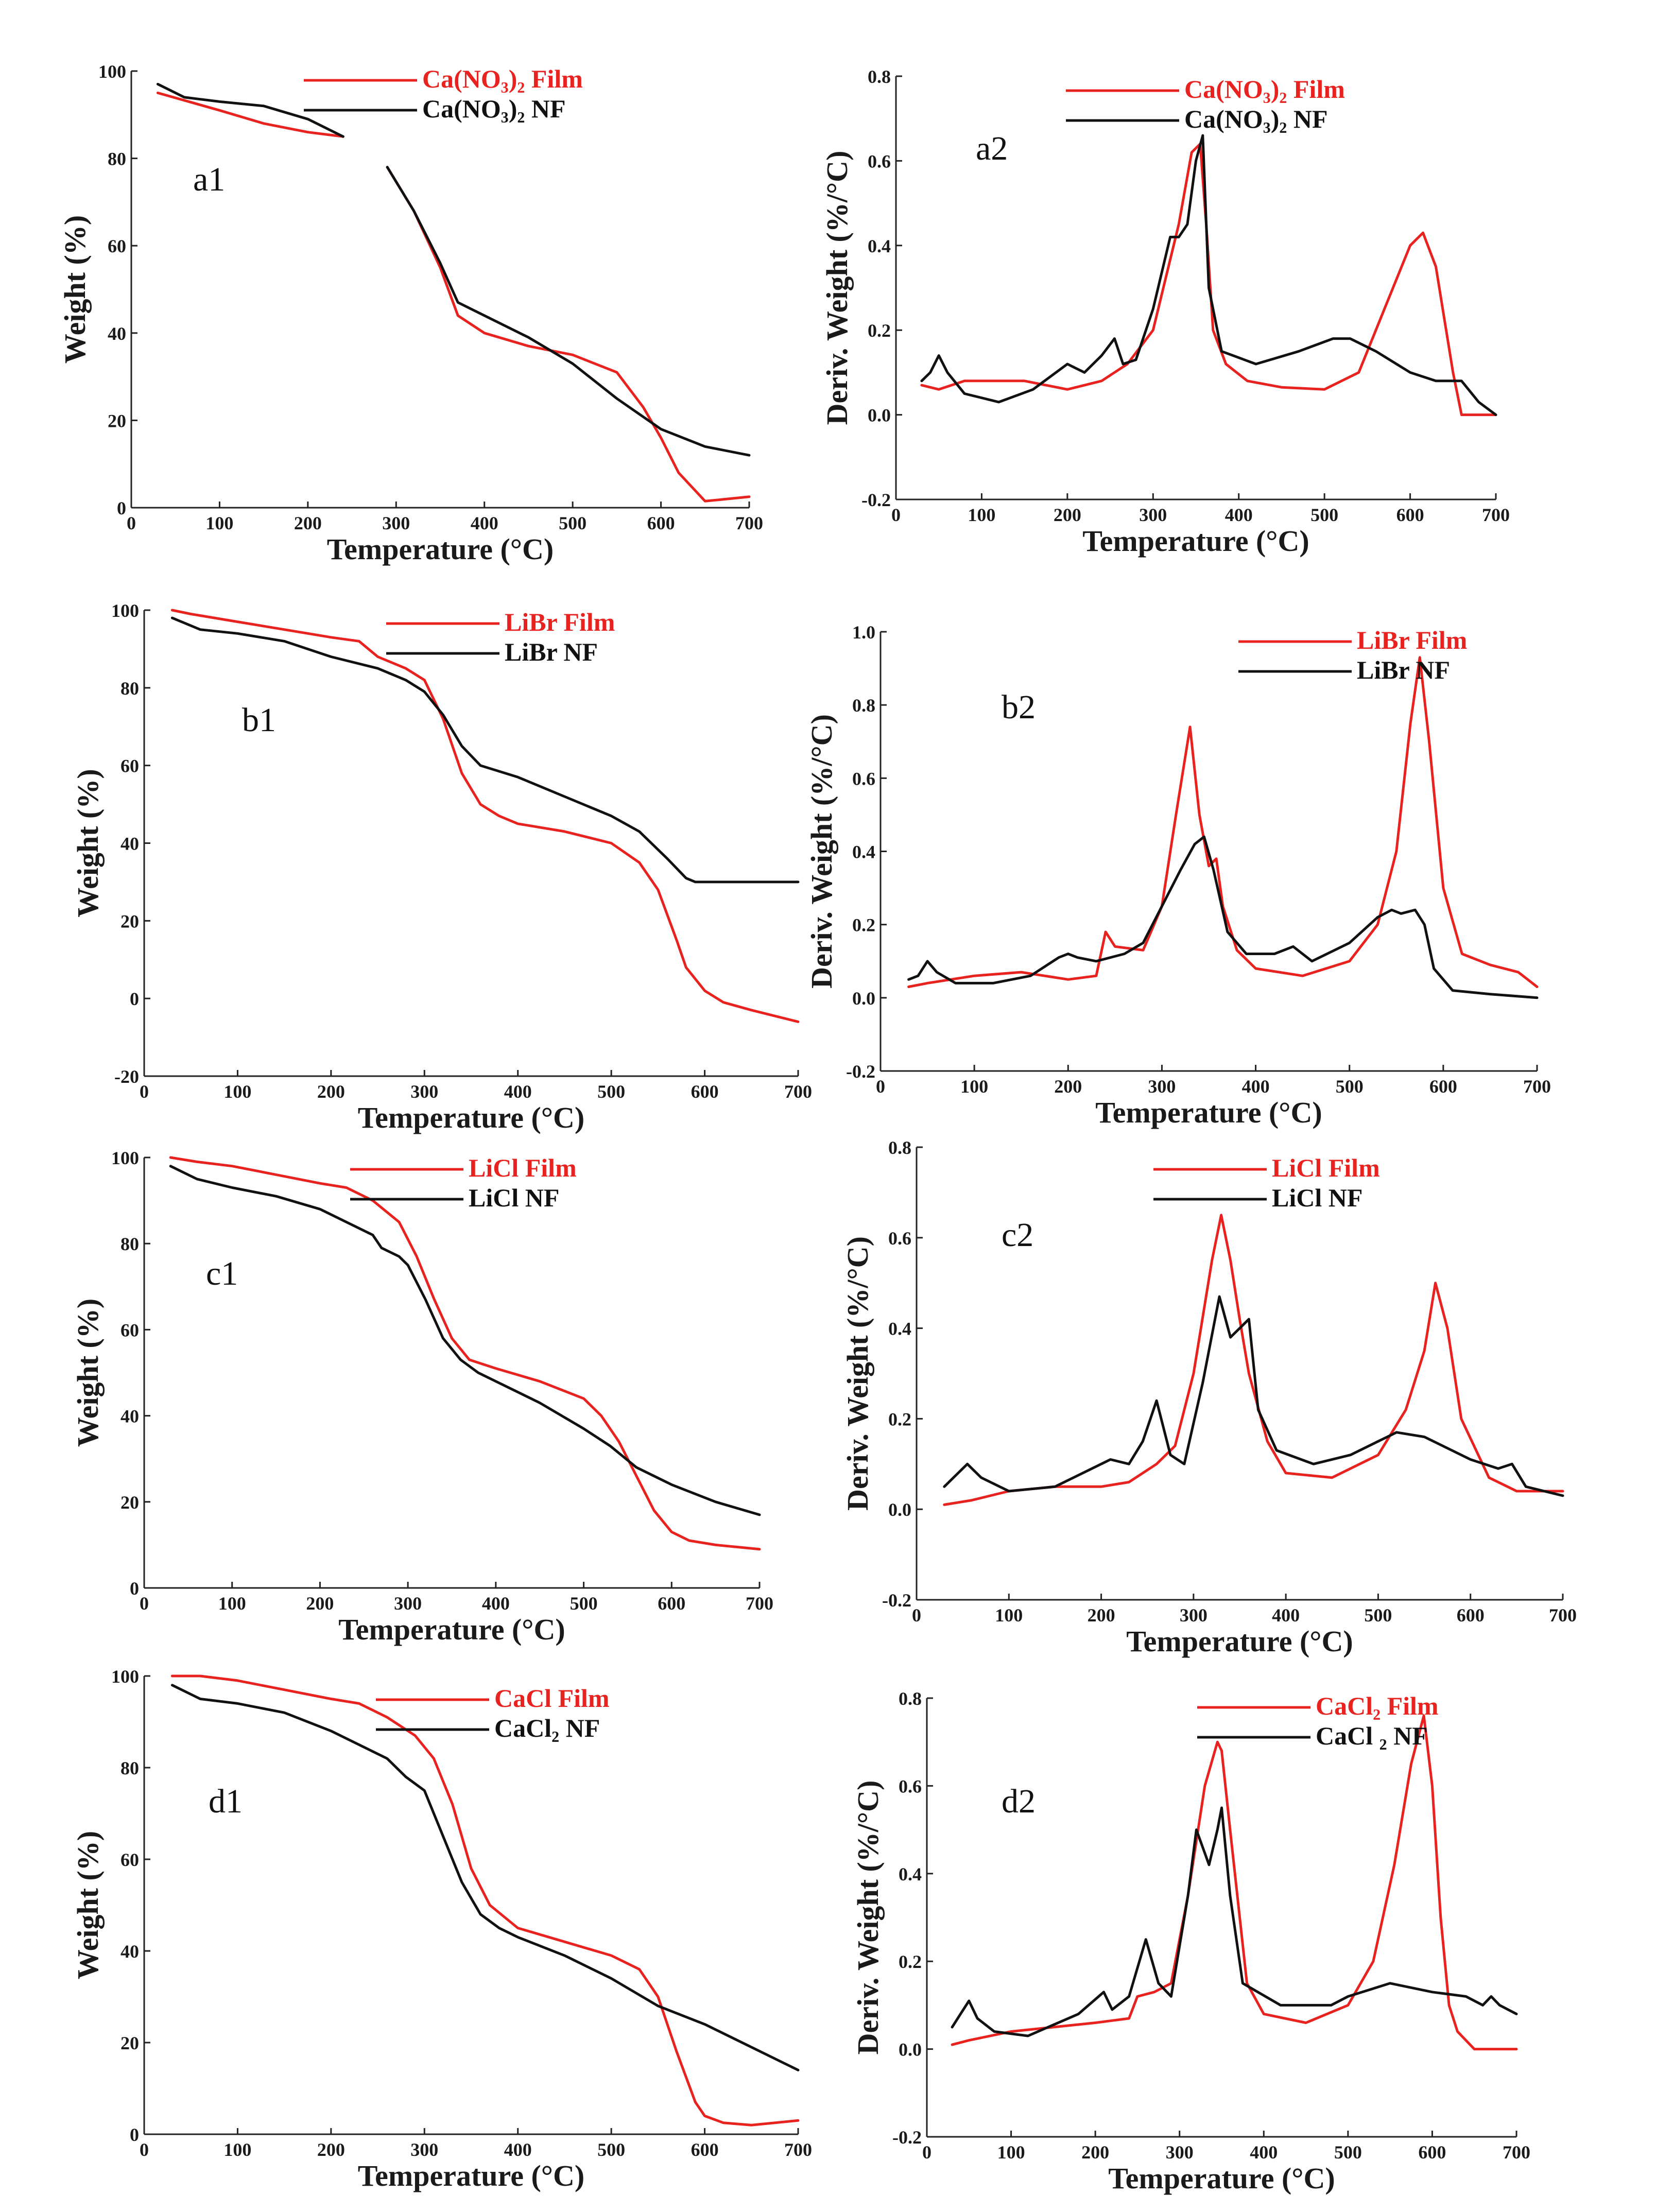 The image size is (1656, 2212). Describe the element at coordinates (1019, 1801) in the screenshot. I see `panel-label: d2` at that location.